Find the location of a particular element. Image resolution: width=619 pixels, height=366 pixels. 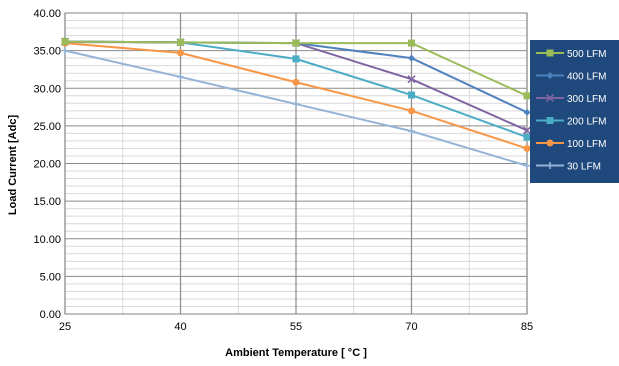

legend-item: 500 LFM is located at coordinates (571, 54).